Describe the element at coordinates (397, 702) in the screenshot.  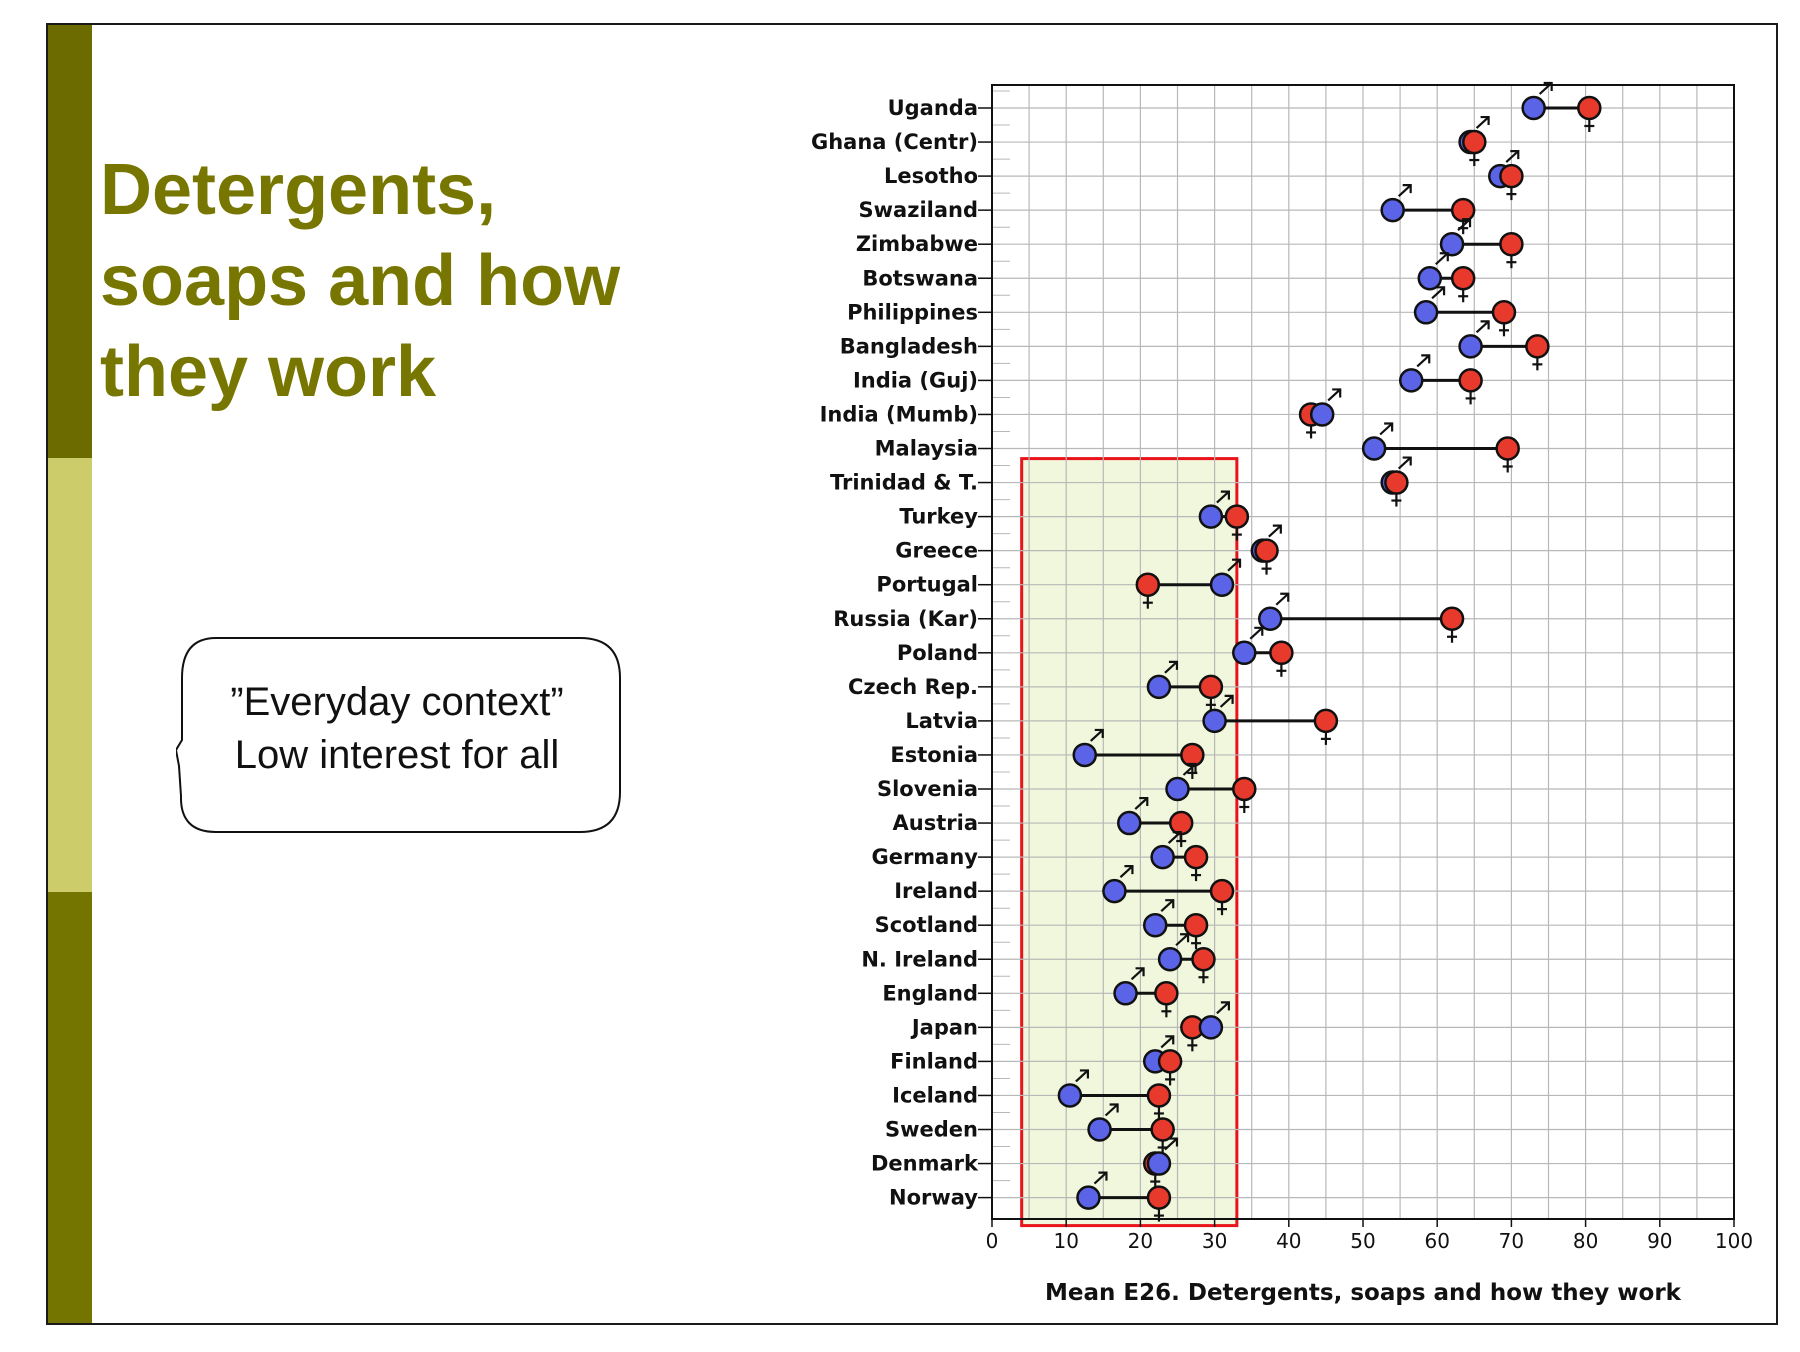
I see `callout-line: ”Everyday context”` at that location.